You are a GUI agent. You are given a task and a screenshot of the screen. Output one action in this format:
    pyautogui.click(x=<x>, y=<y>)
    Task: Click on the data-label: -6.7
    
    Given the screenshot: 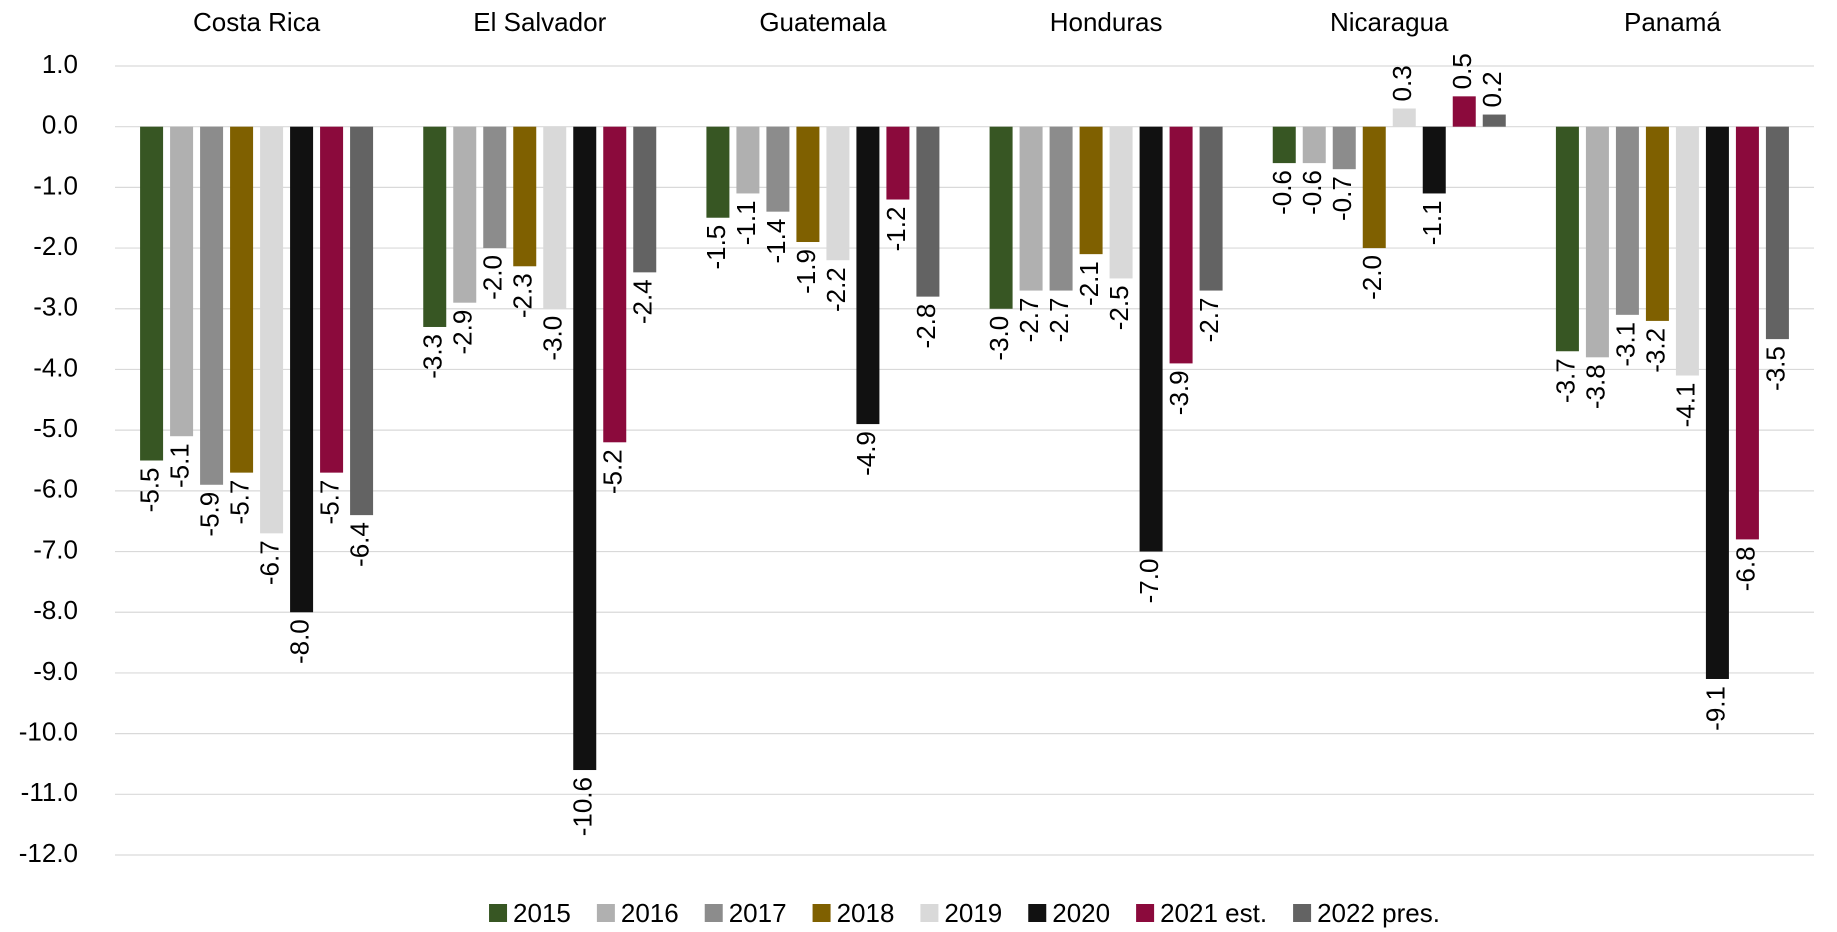 What is the action you would take?
    pyautogui.click(x=269, y=562)
    